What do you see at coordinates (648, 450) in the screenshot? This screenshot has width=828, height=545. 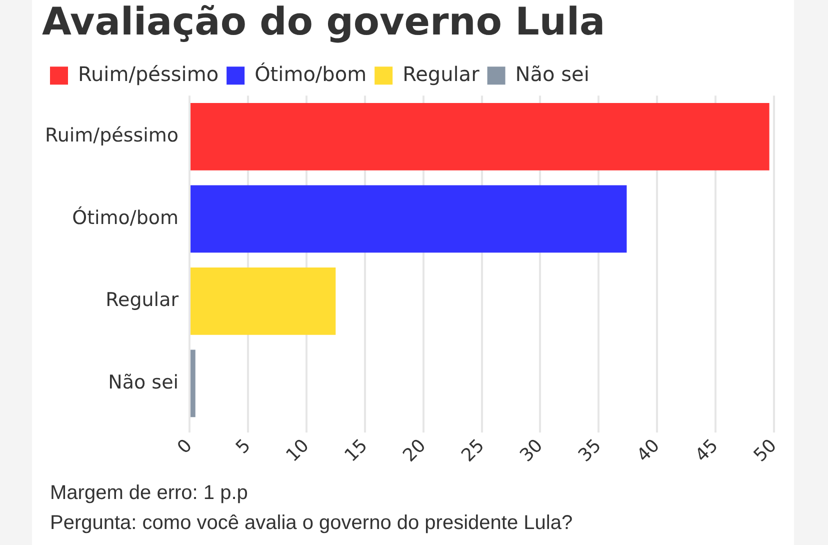 I see `x-tick-label: 40` at bounding box center [648, 450].